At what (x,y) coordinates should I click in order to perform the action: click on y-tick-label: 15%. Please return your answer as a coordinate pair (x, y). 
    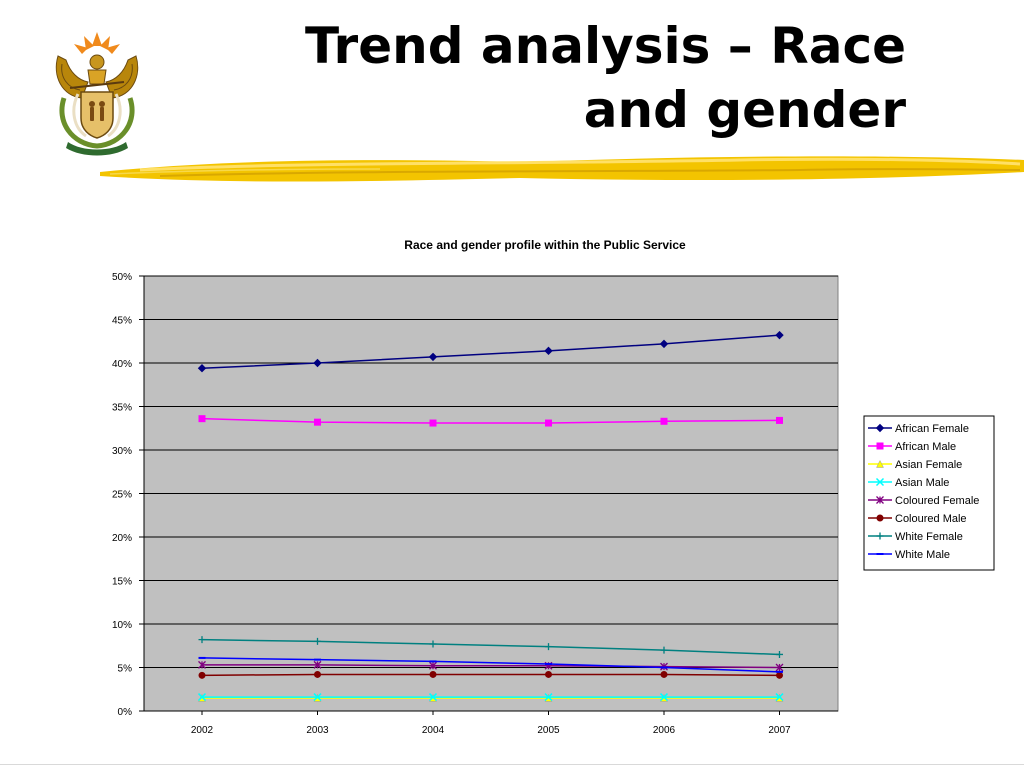
    Looking at the image, I should click on (122, 582).